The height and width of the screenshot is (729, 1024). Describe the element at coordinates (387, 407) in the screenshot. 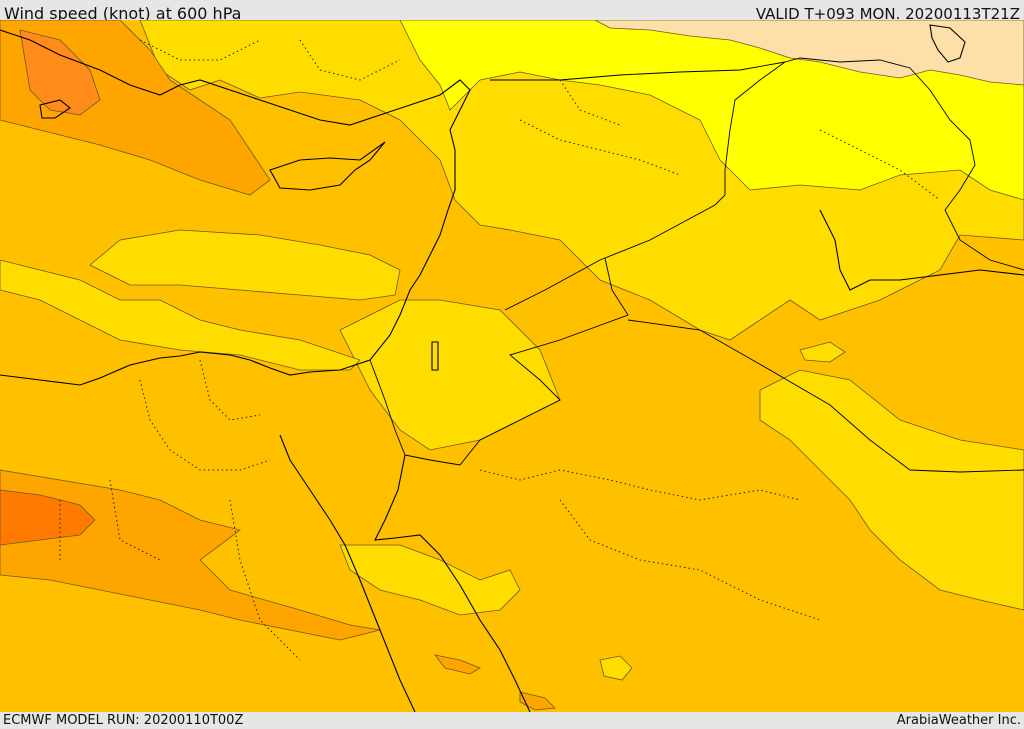

I see `border-egypt-israel` at that location.